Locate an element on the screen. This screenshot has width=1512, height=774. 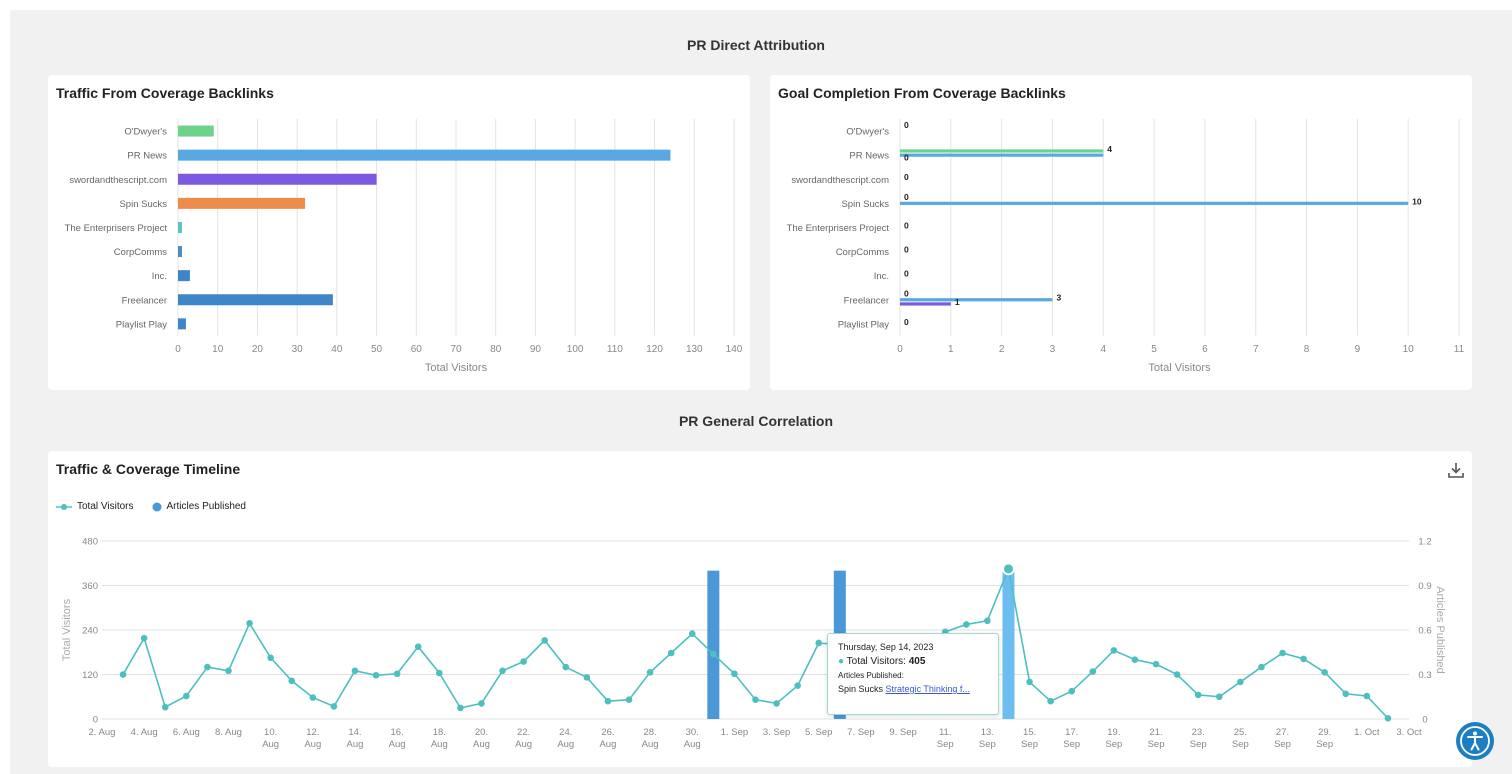
traffic-title: Traffic From Coverage Backlinks is located at coordinates (165, 93).